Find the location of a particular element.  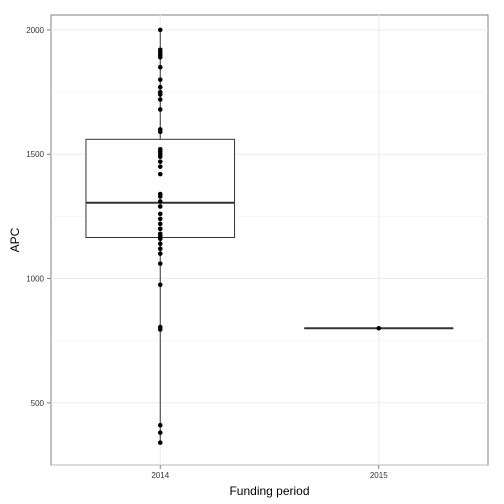

x-axis-ticks: 2014 2015 is located at coordinates (269, 472).